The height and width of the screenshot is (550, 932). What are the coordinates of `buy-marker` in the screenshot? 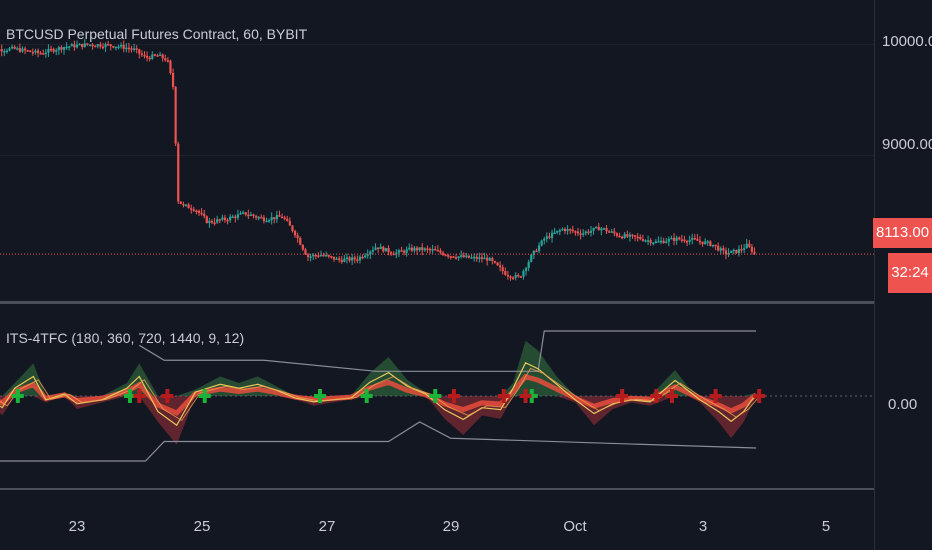 It's located at (366, 396).